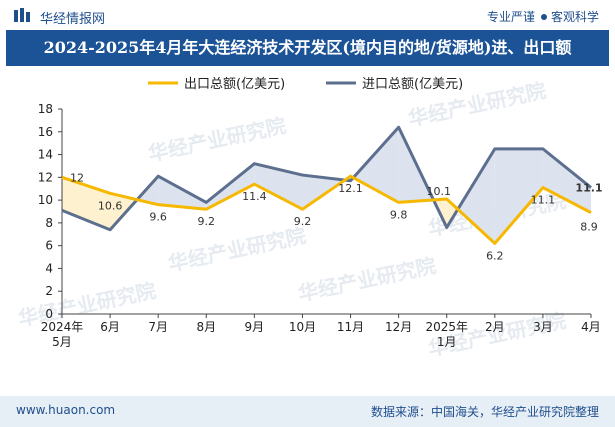 Image resolution: width=615 pixels, height=427 pixels. Describe the element at coordinates (446, 334) in the screenshot. I see `x-tick-label: 2025年 1月` at that location.